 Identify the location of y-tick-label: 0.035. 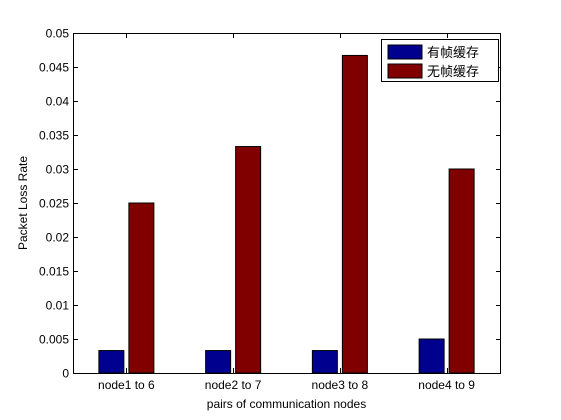
(54, 136).